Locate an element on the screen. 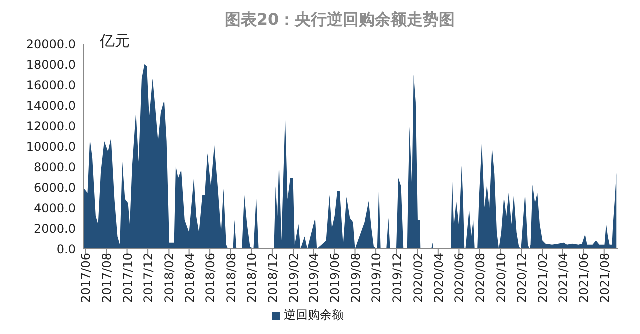 The image size is (640, 334). x-tick-label: 2018/04 is located at coordinates (189, 278).